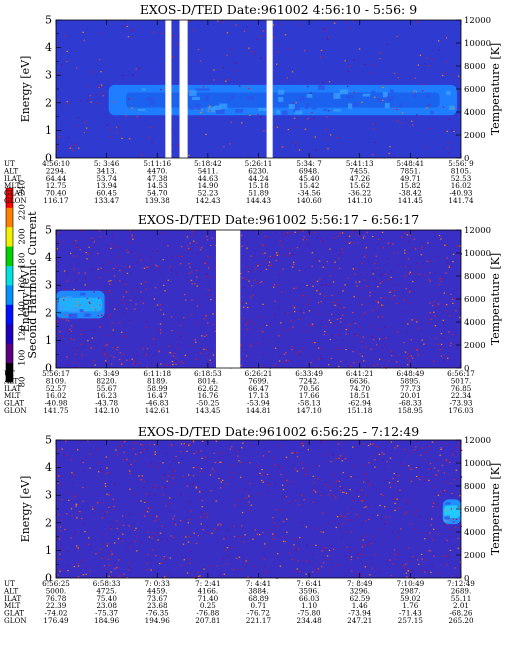 This screenshot has height=649, width=505. Describe the element at coordinates (48, 550) in the screenshot. I see `y-tick-label: 1` at that location.